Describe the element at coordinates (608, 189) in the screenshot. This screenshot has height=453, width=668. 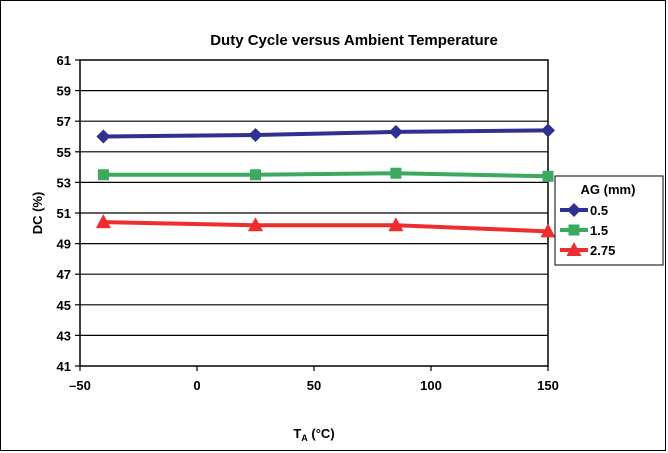
I see `legend-title: AG (mm)` at that location.